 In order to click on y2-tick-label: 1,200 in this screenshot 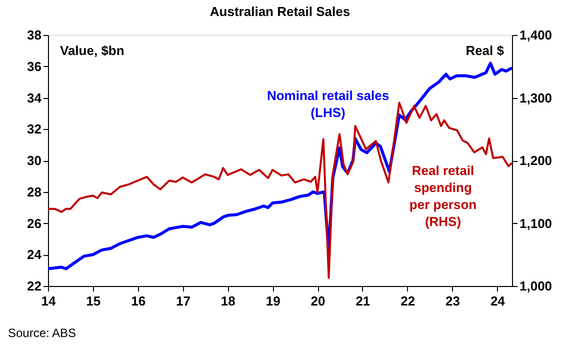, I will do `click(536, 160)`.